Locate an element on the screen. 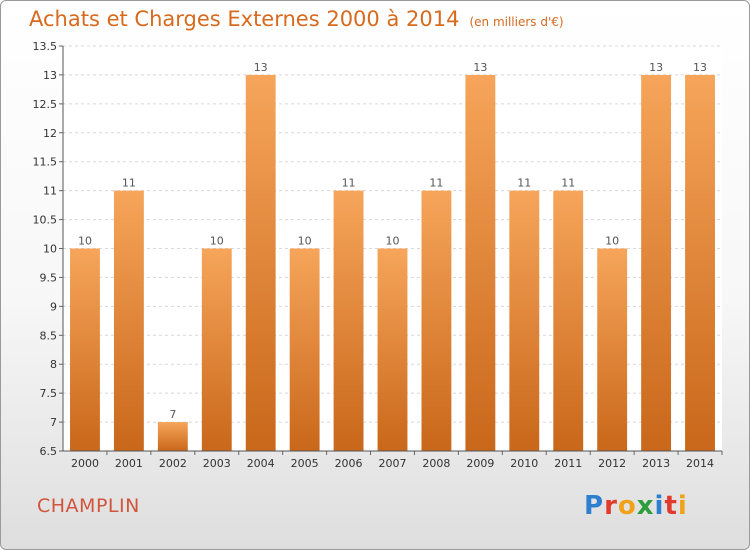 Image resolution: width=750 pixels, height=550 pixels. x-tick-label: 2011 is located at coordinates (568, 463).